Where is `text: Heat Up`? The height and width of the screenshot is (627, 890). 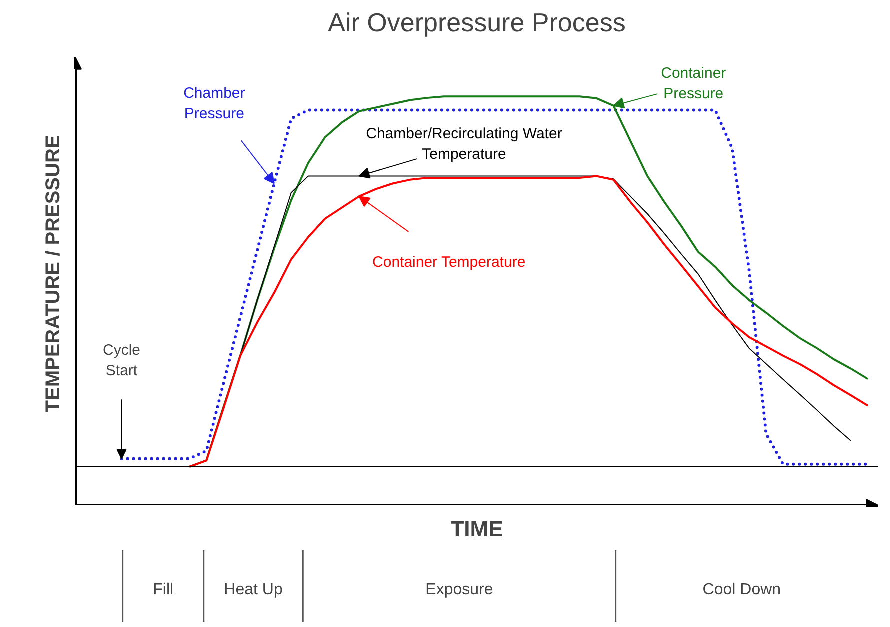
text: Heat Up is located at coordinates (253, 590).